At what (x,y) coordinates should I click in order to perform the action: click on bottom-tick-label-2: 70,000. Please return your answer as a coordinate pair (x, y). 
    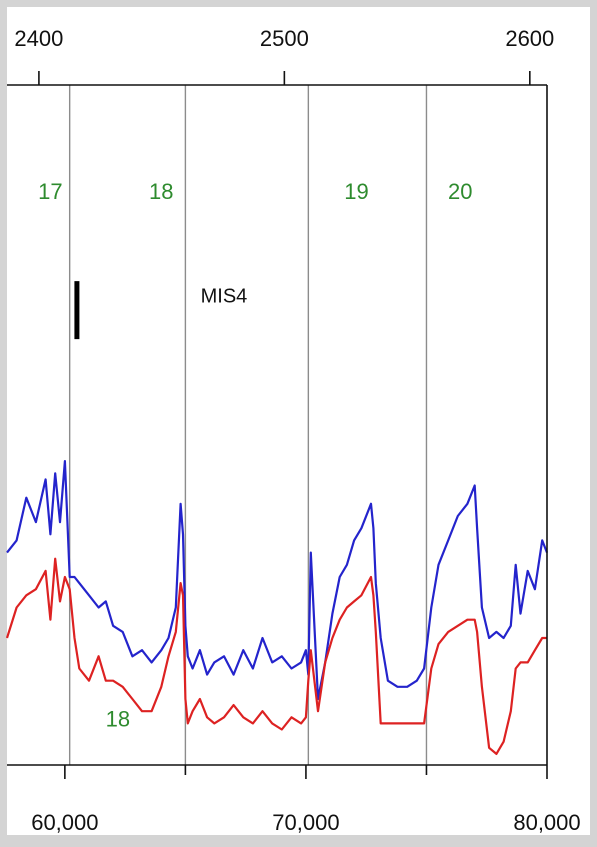
    Looking at the image, I should click on (305, 822).